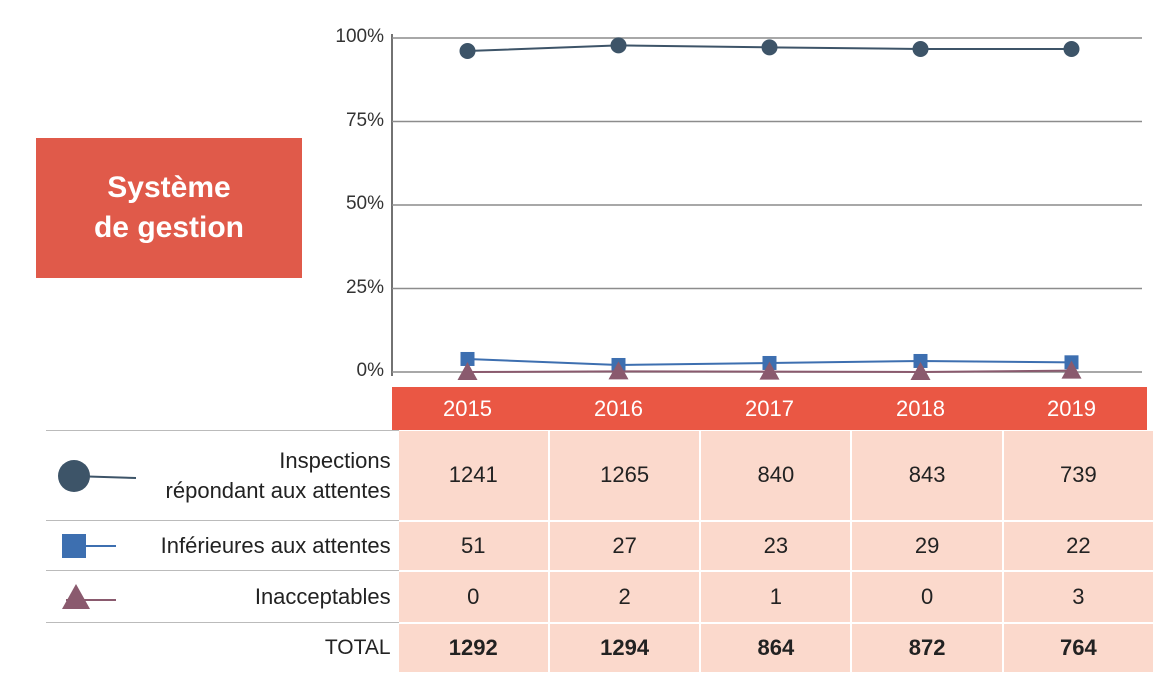 The height and width of the screenshot is (686, 1153). What do you see at coordinates (618, 408) in the screenshot?
I see `year-label-2016: 2016` at bounding box center [618, 408].